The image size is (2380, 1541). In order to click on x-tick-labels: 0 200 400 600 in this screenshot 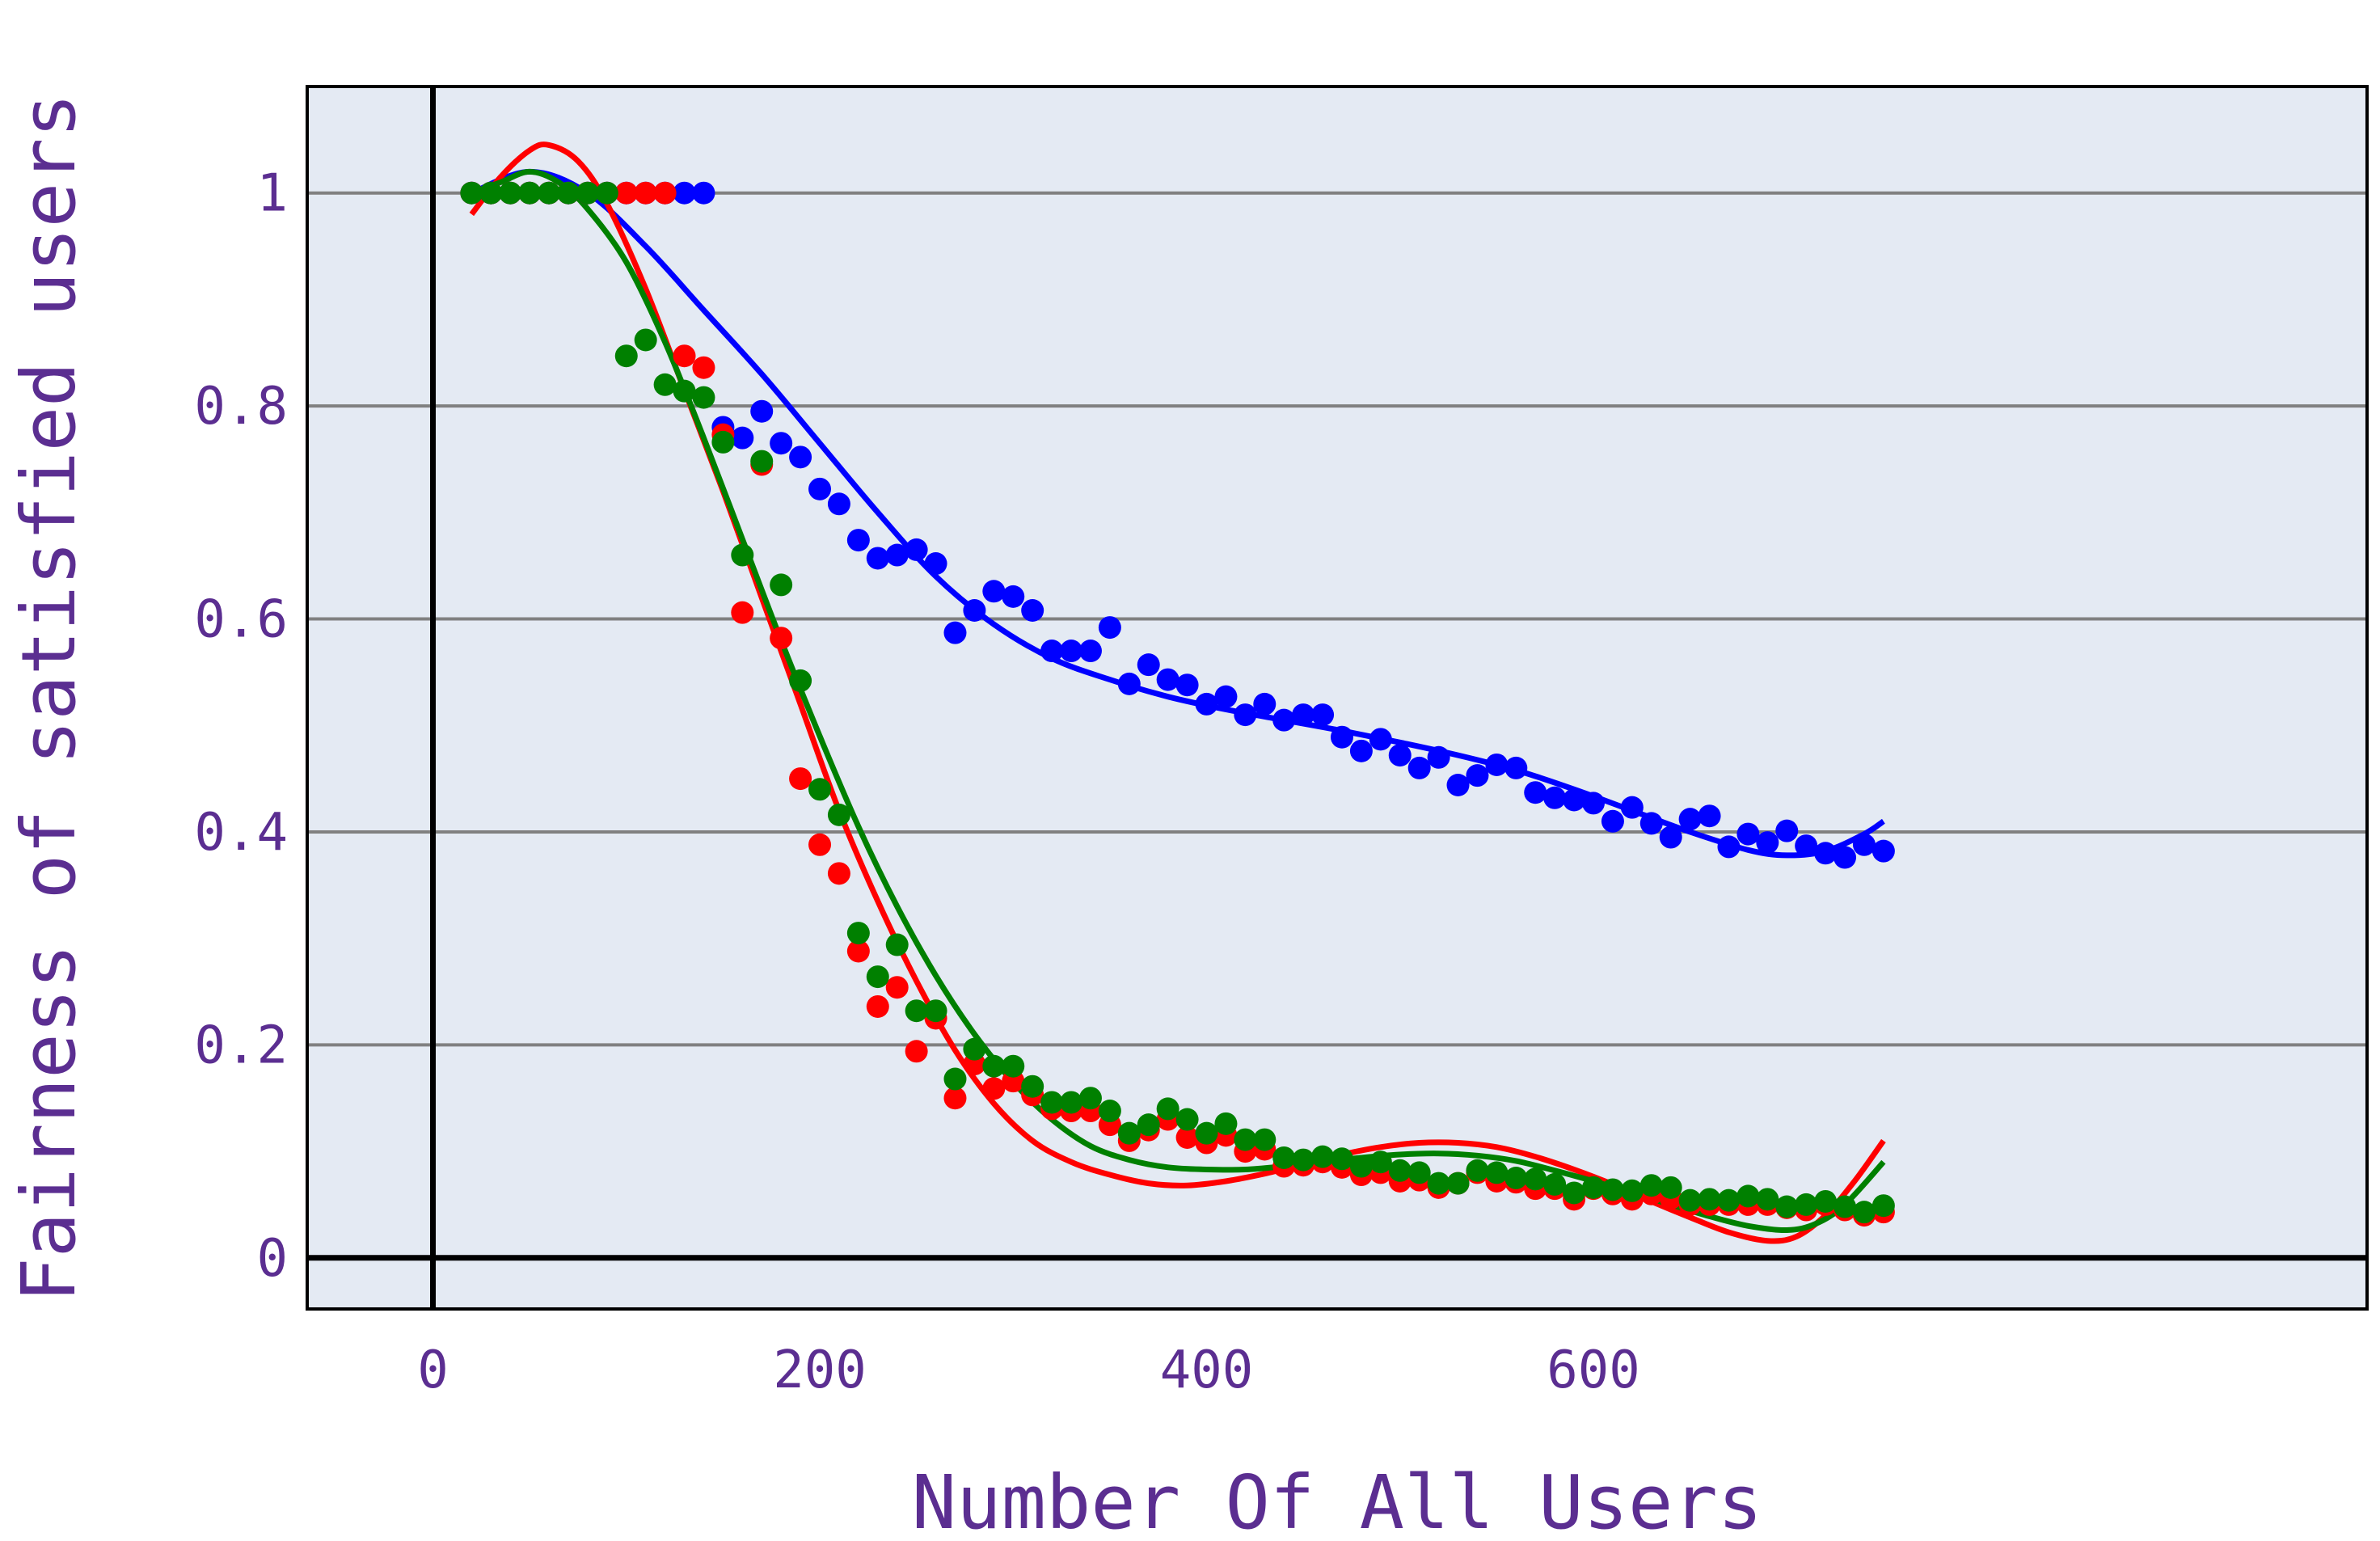, I will do `click(1028, 1370)`.